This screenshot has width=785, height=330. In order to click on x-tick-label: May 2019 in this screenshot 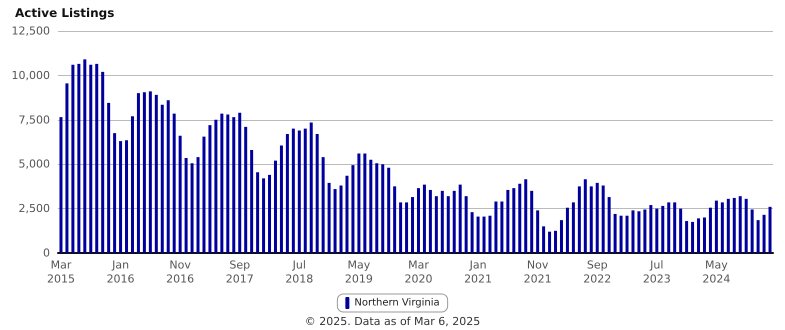, I will do `click(358, 272)`.